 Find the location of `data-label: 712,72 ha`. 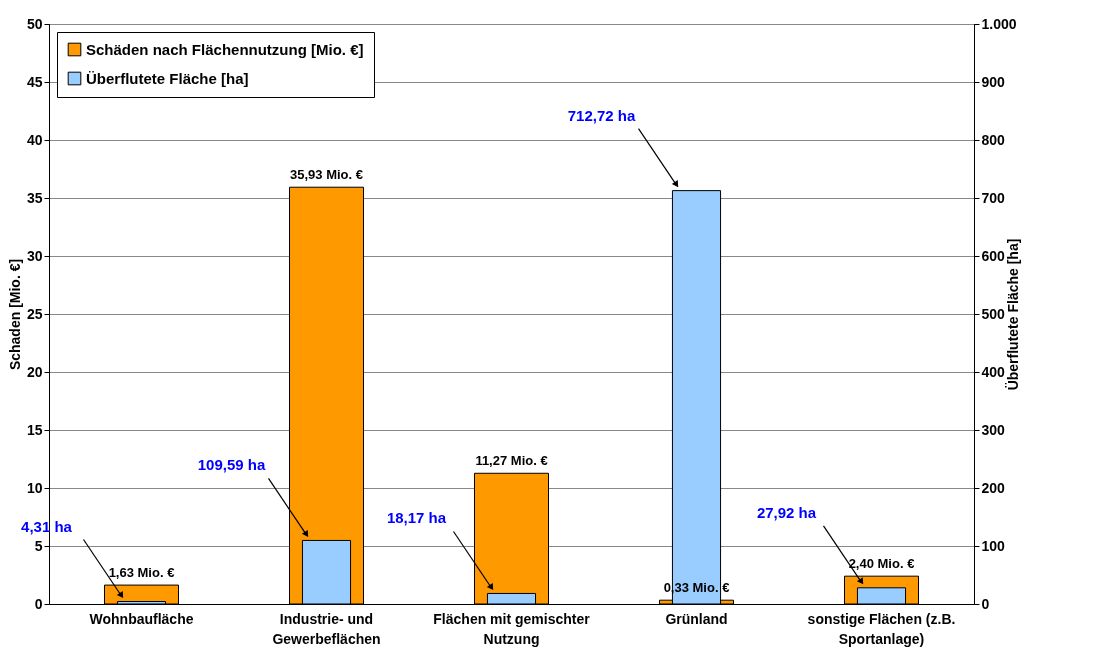

data-label: 712,72 ha is located at coordinates (601, 115).